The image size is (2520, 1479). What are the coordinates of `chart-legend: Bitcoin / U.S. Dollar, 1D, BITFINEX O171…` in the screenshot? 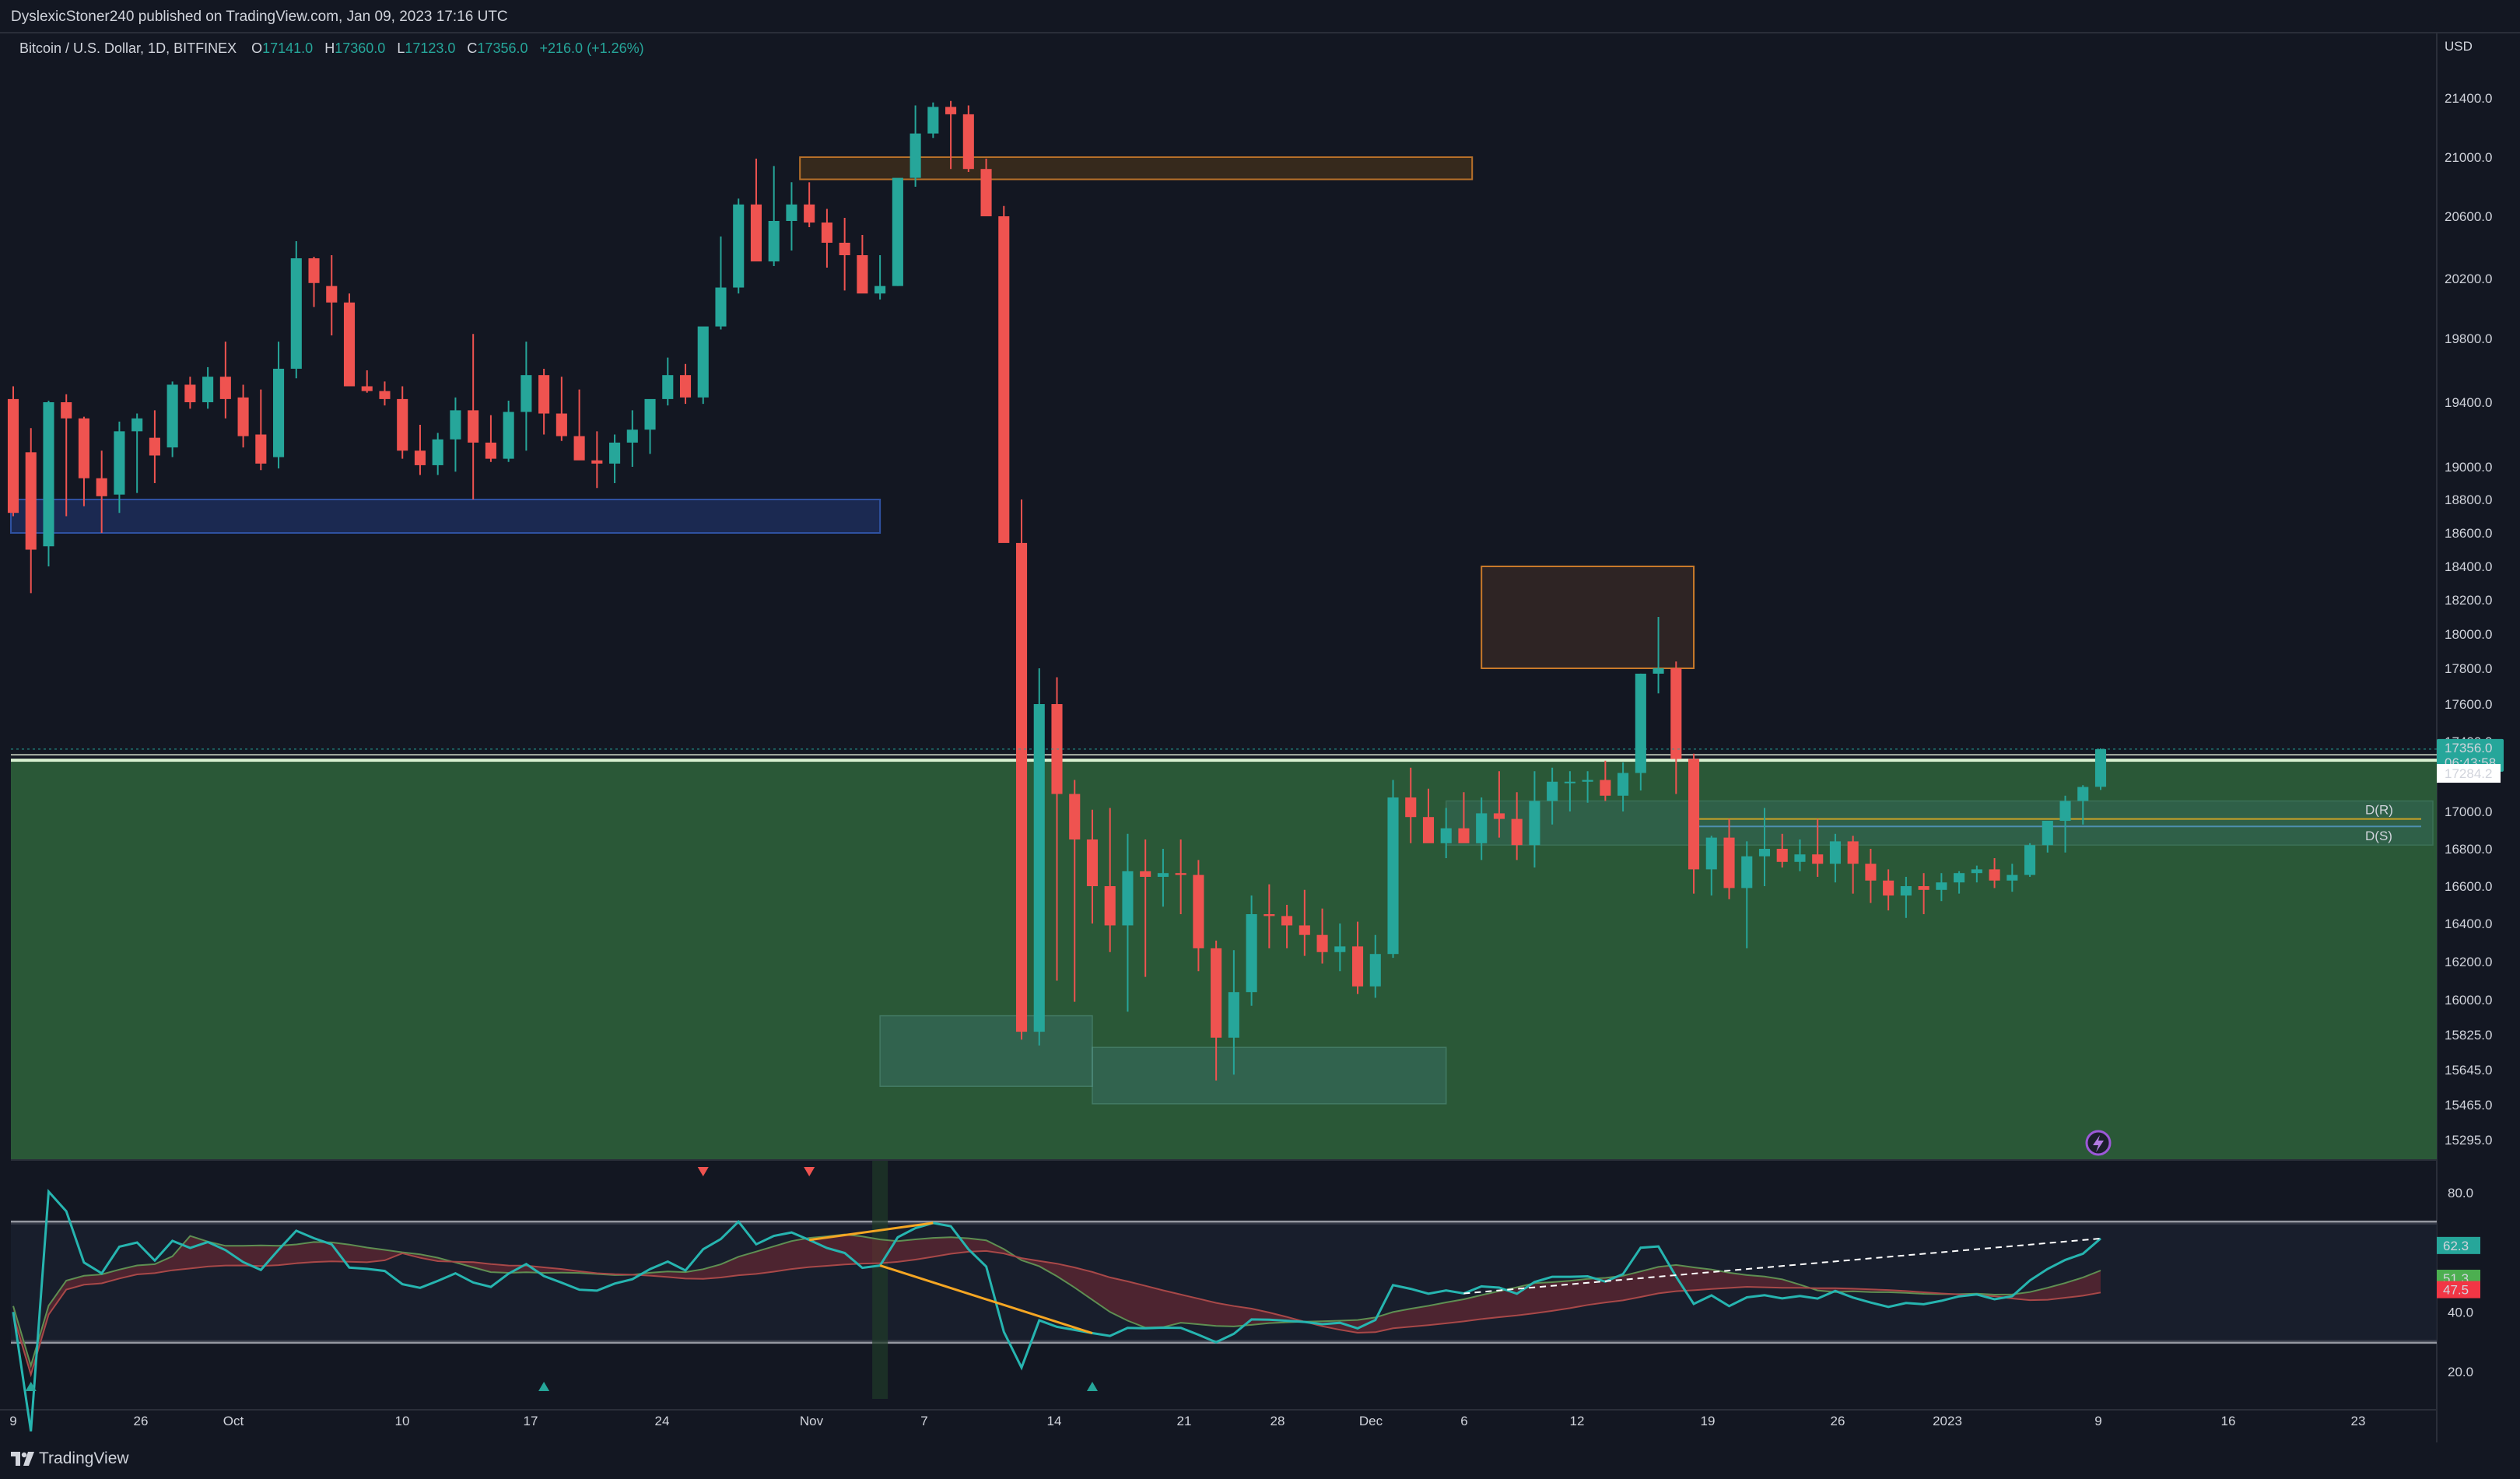 It's located at (332, 48).